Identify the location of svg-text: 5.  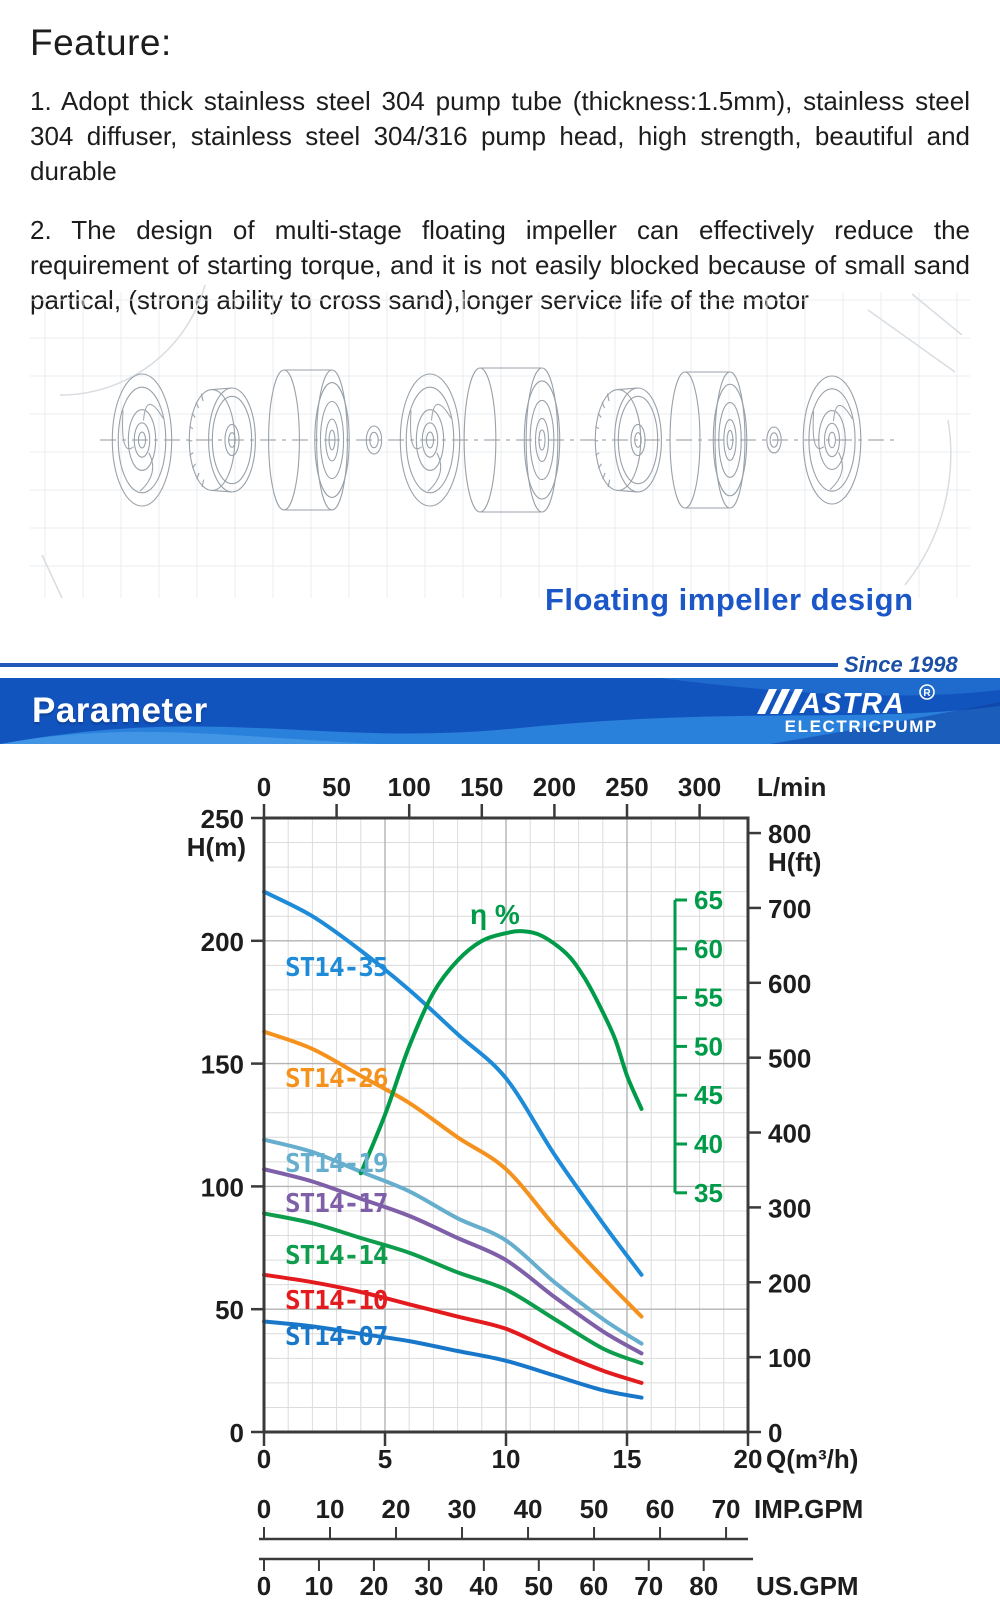
(385, 1459).